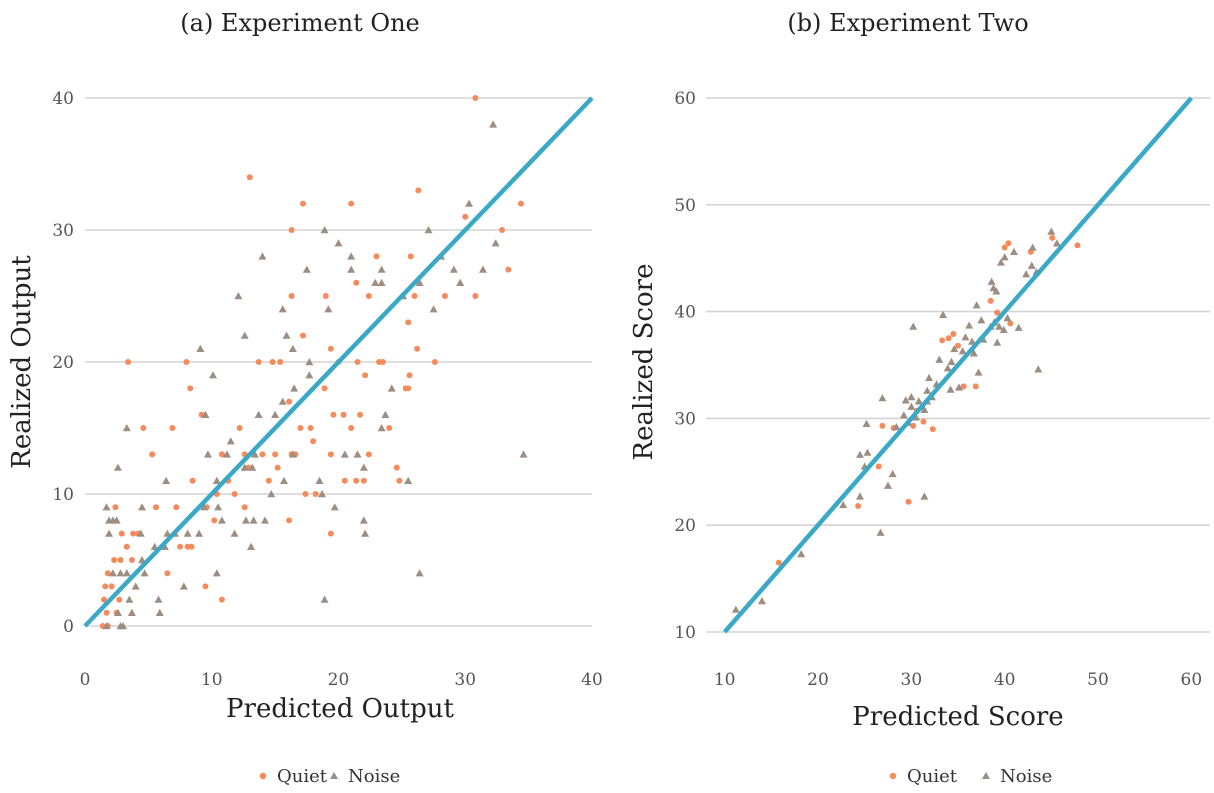 Image resolution: width=1214 pixels, height=793 pixels. What do you see at coordinates (339, 680) in the screenshot?
I see `panel-a-x-tick-label: 20` at bounding box center [339, 680].